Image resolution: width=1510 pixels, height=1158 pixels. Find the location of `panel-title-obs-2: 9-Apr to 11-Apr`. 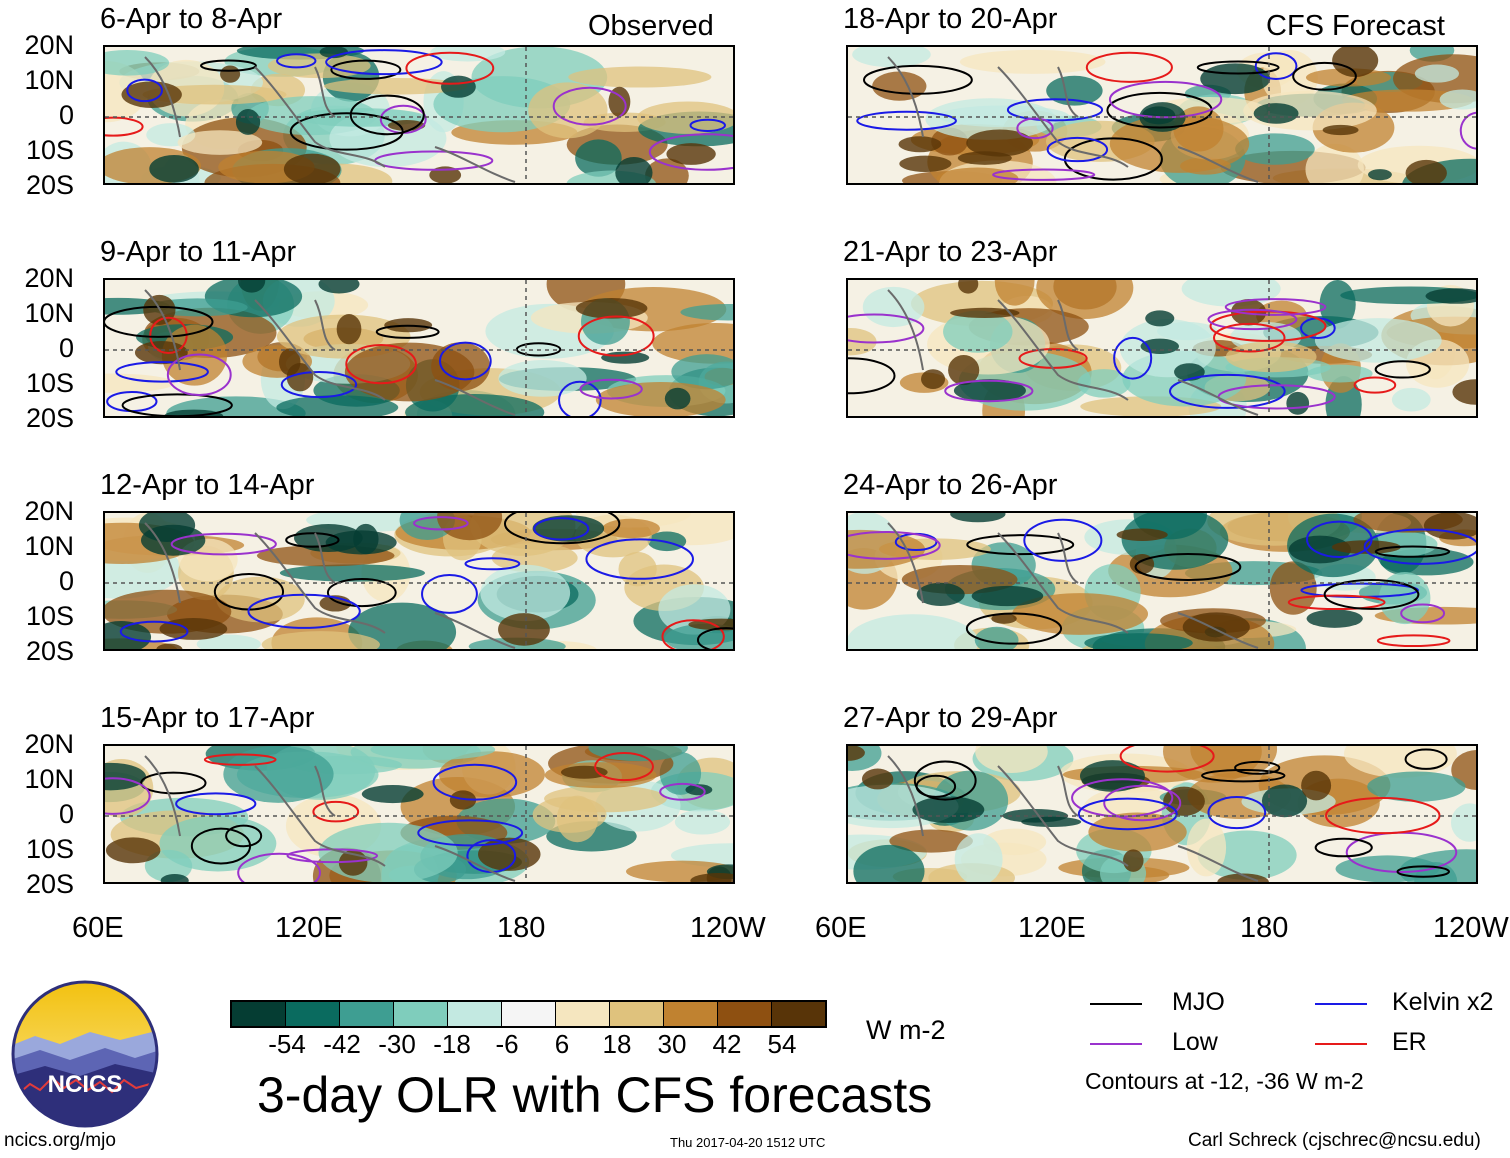

panel-title-obs-2: 9-Apr to 11-Apr is located at coordinates (198, 252).